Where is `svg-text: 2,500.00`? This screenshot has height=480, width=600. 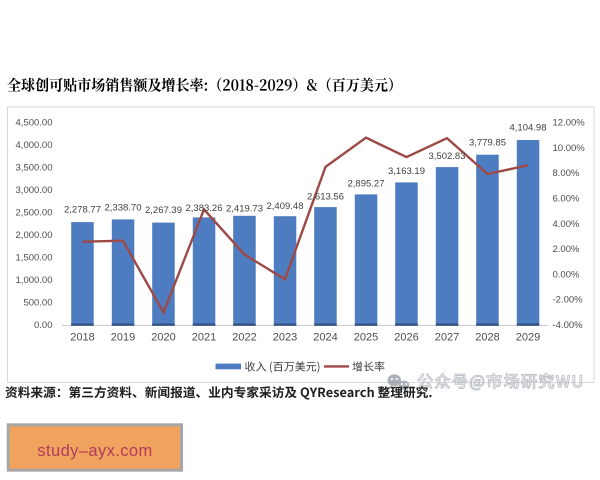
svg-text: 2,500.00 is located at coordinates (34, 213).